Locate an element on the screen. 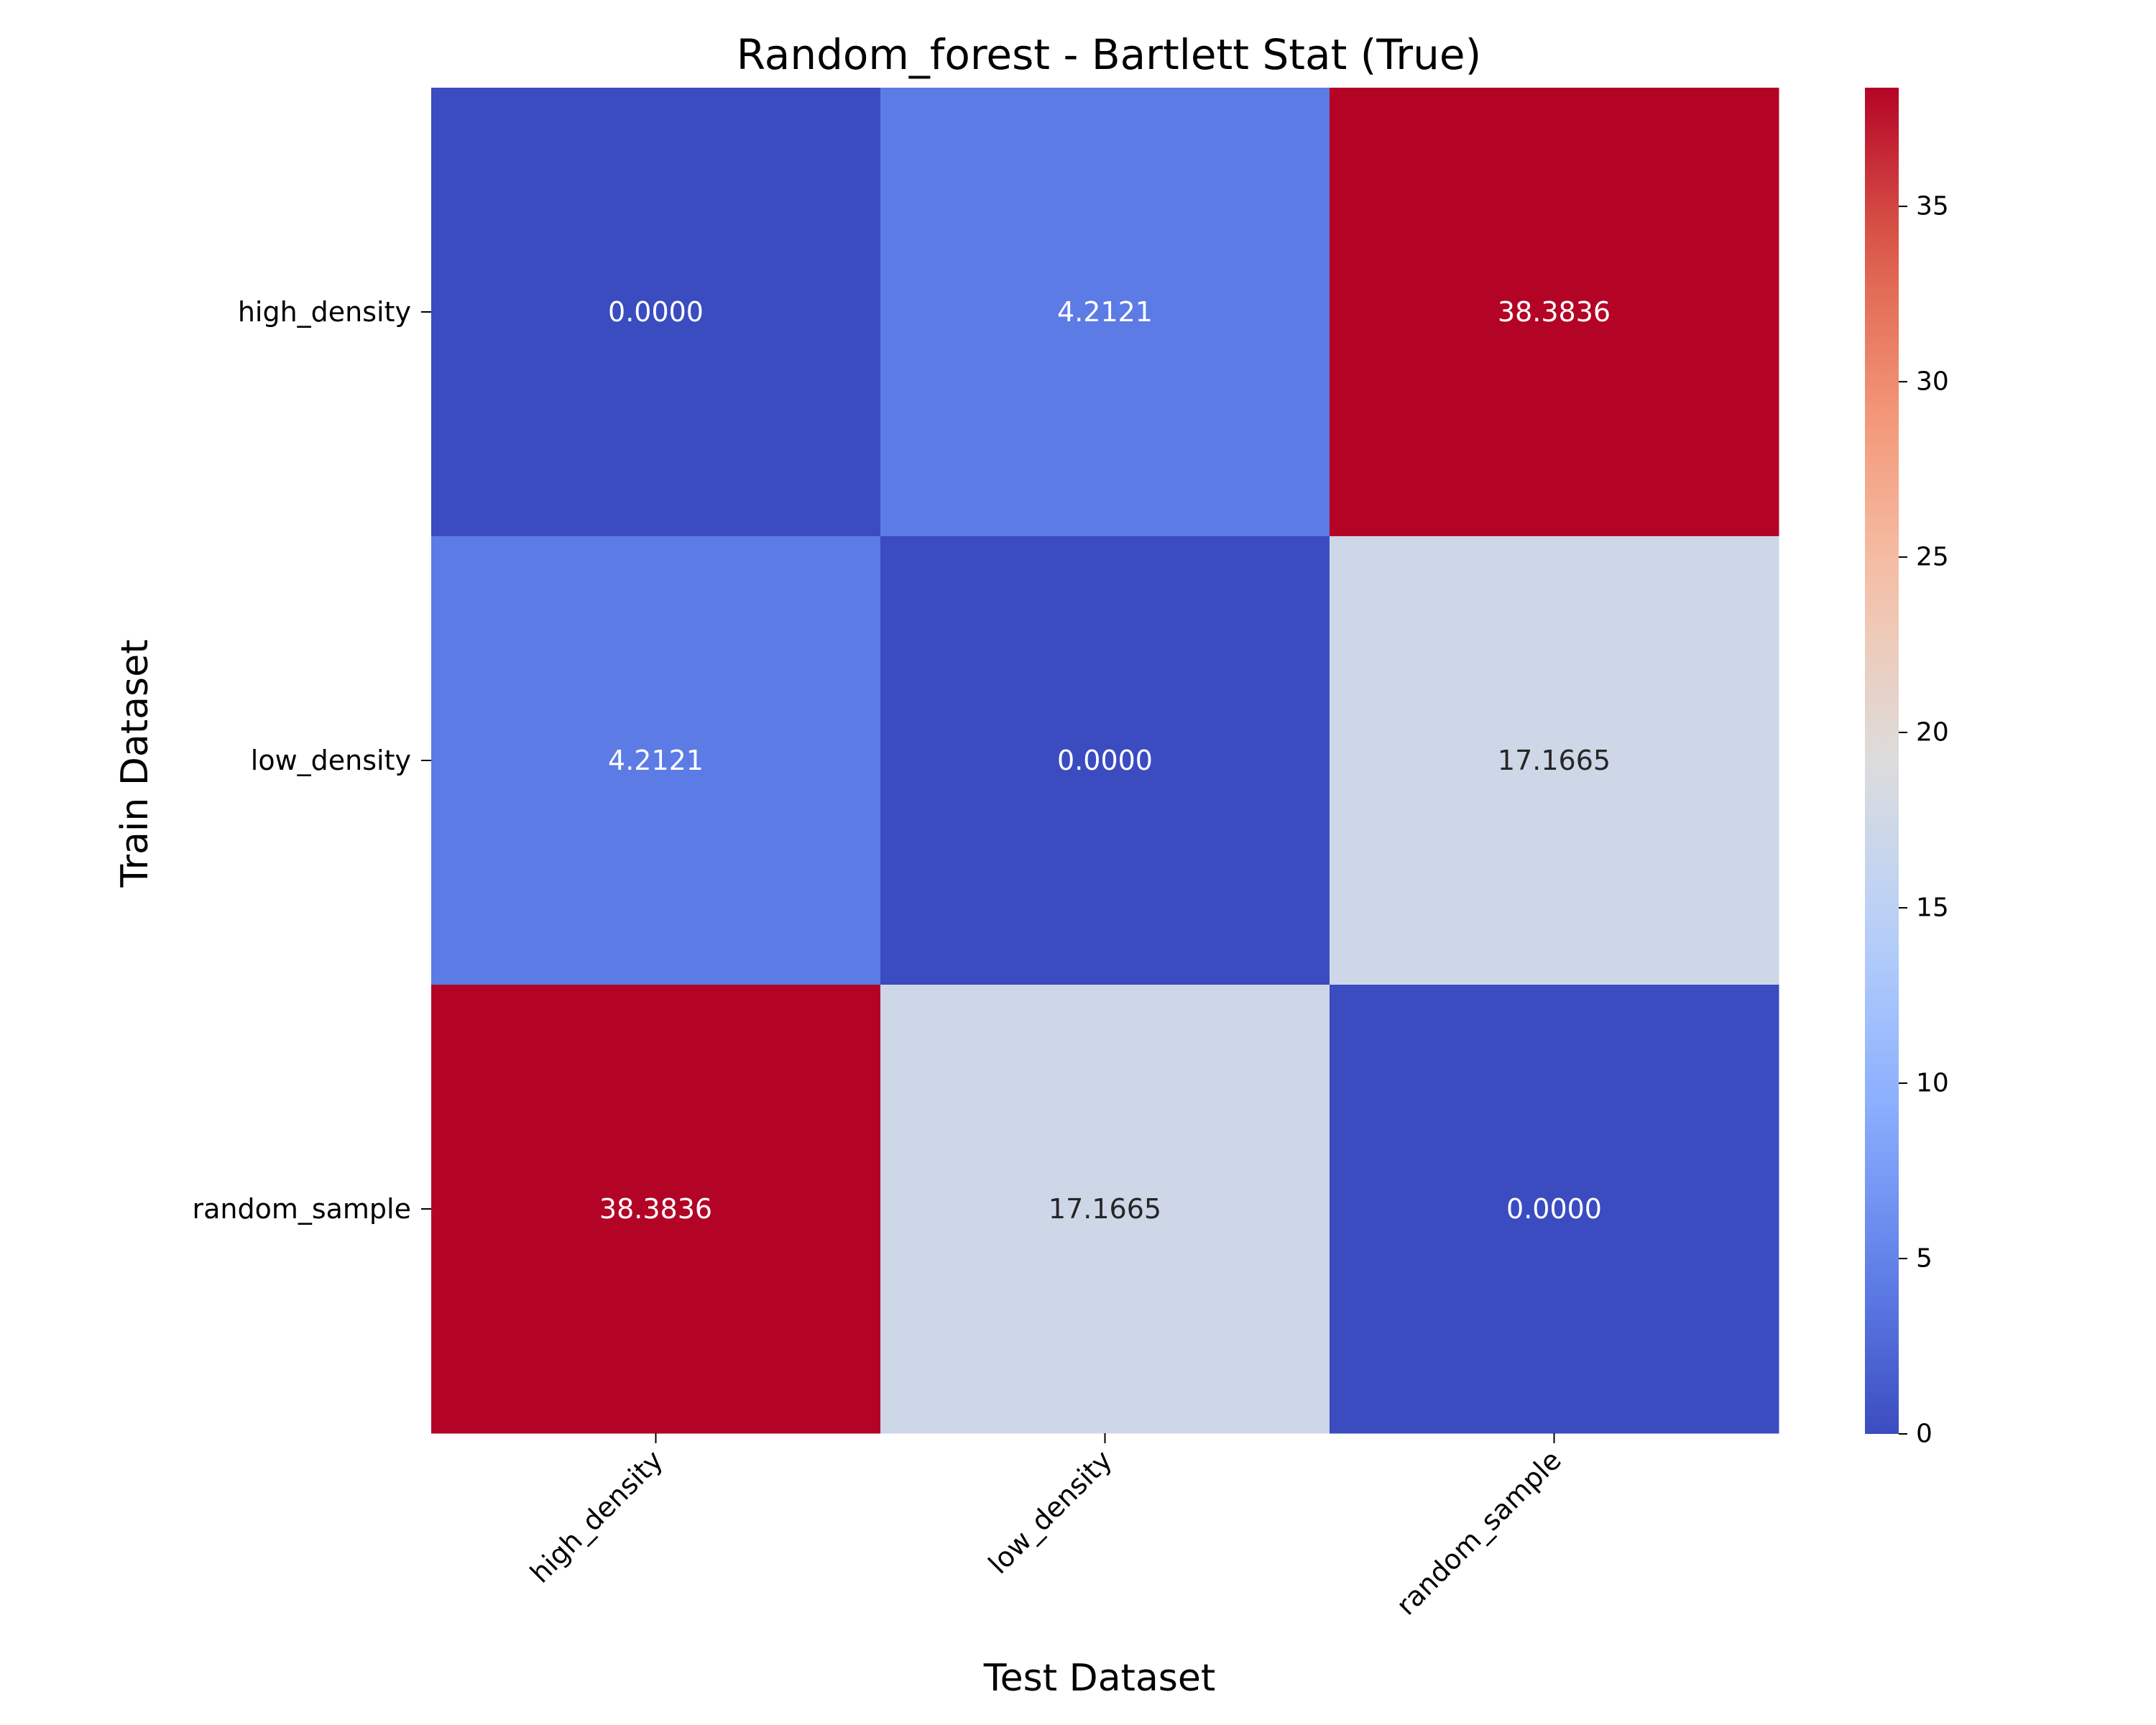  x-tick-label: high_density is located at coordinates (596, 1516).